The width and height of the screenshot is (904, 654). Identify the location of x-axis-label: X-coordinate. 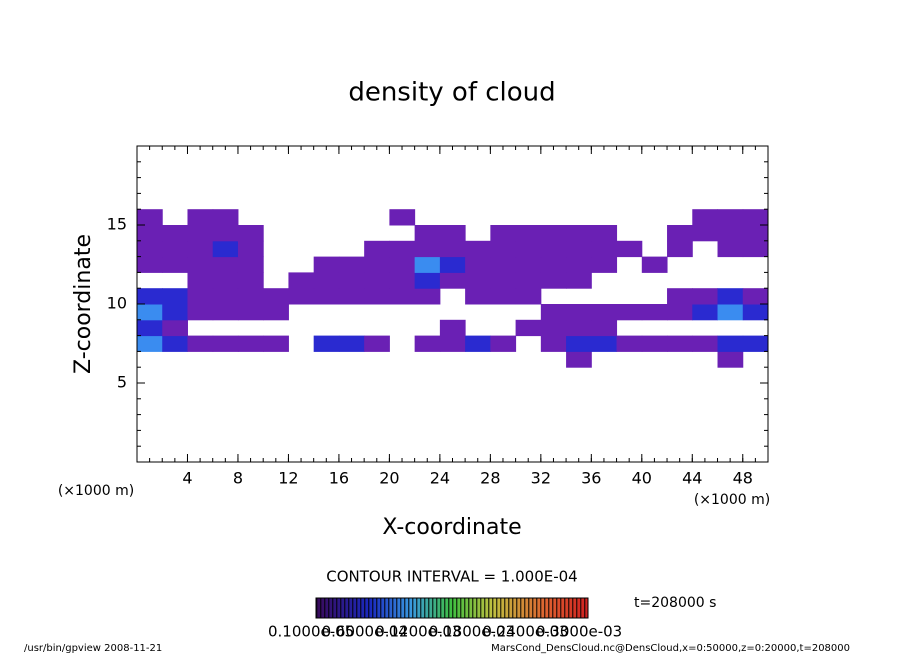
(451, 527).